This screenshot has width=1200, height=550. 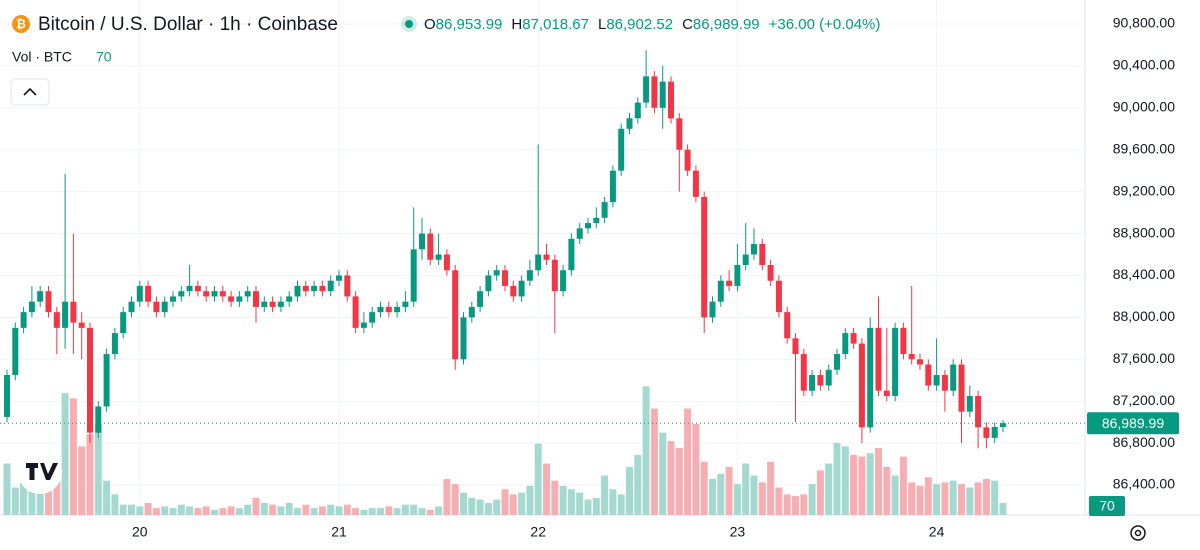 I want to click on tv-logo, so click(x=40, y=472).